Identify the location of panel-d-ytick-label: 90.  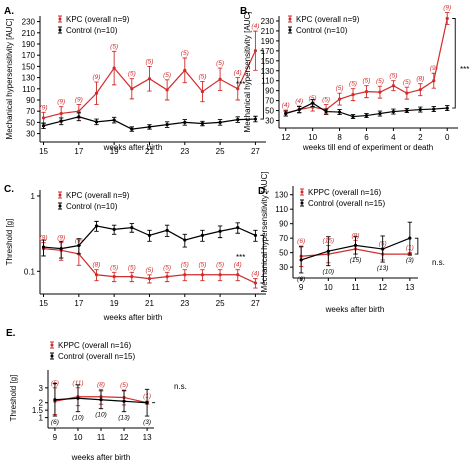
(283, 224).